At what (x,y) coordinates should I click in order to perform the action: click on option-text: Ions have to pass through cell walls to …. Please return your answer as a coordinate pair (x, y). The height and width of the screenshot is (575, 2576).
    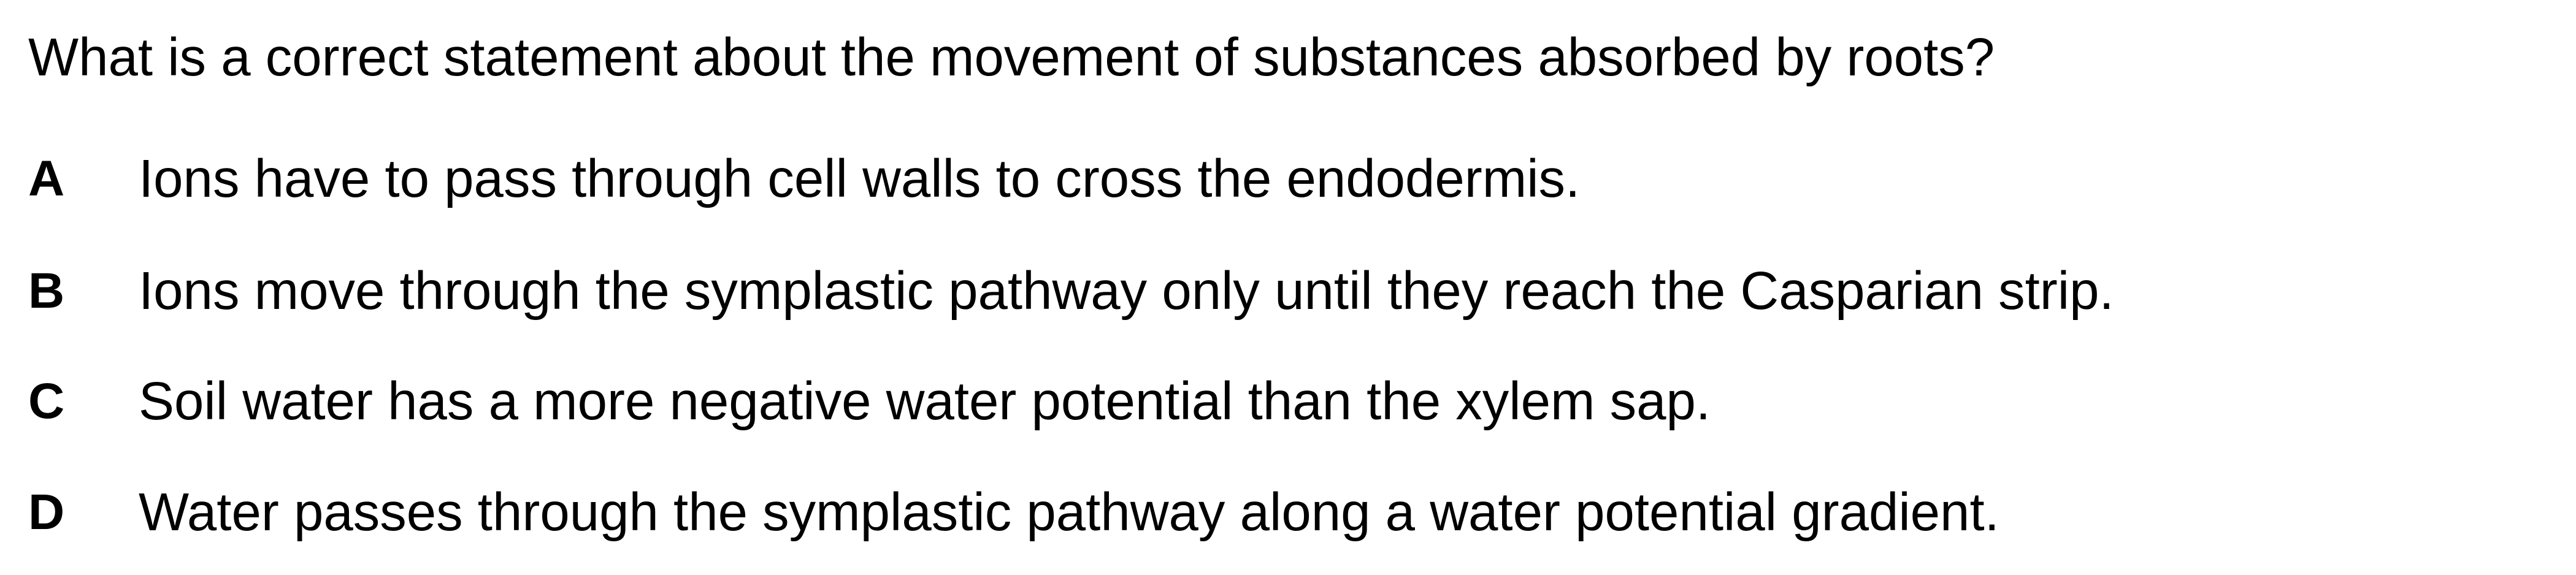
    Looking at the image, I should click on (860, 178).